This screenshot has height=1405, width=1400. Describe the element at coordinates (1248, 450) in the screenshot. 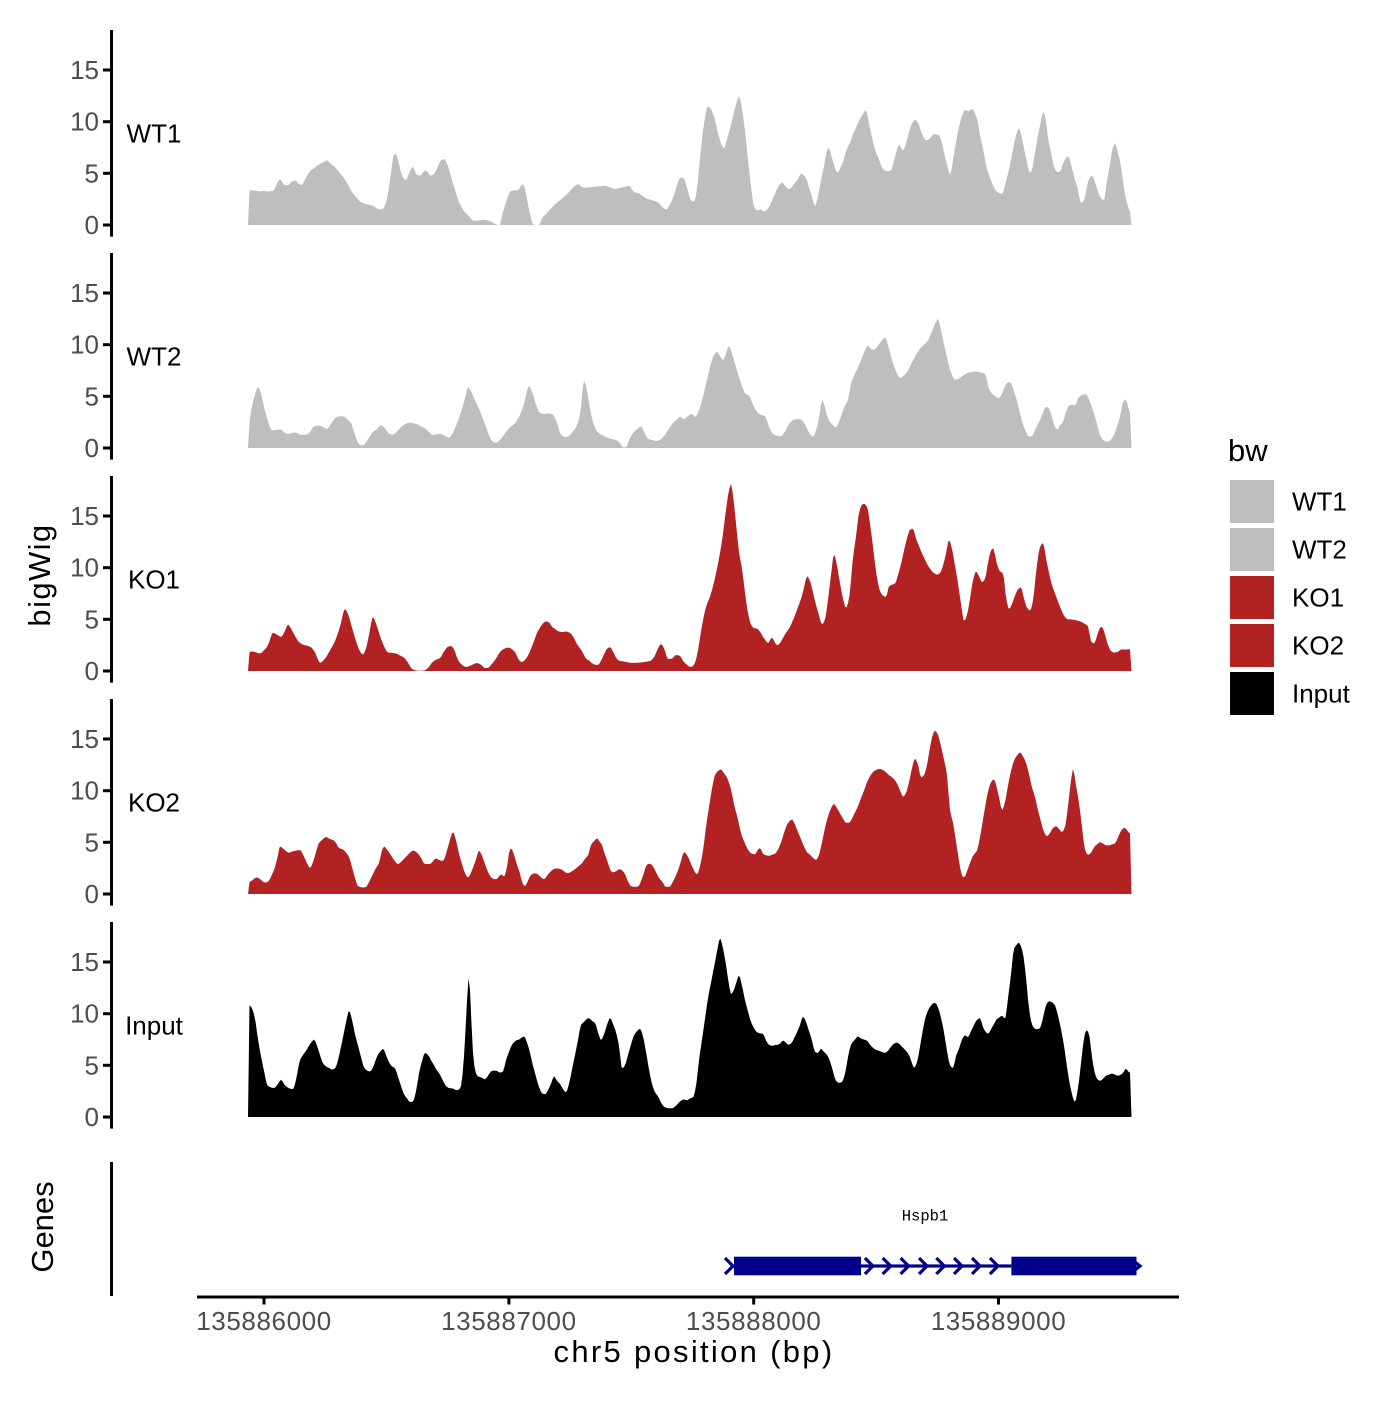

I see `svg-text: bw` at that location.